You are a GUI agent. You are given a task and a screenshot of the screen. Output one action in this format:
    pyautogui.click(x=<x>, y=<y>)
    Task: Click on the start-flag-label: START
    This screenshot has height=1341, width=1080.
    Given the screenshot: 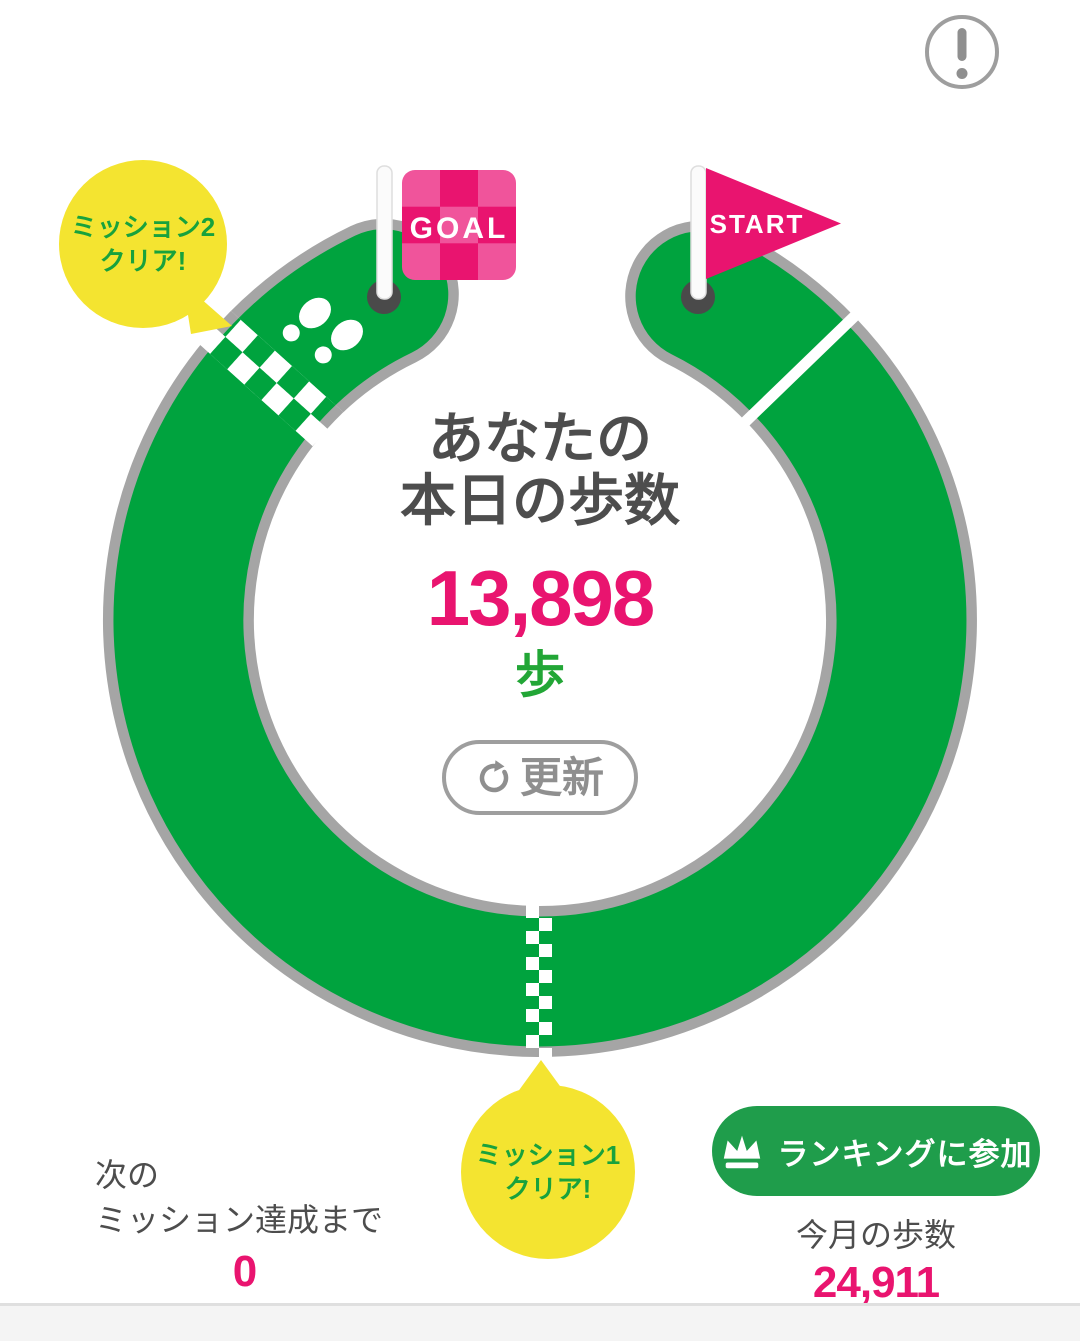 What is the action you would take?
    pyautogui.click(x=757, y=224)
    